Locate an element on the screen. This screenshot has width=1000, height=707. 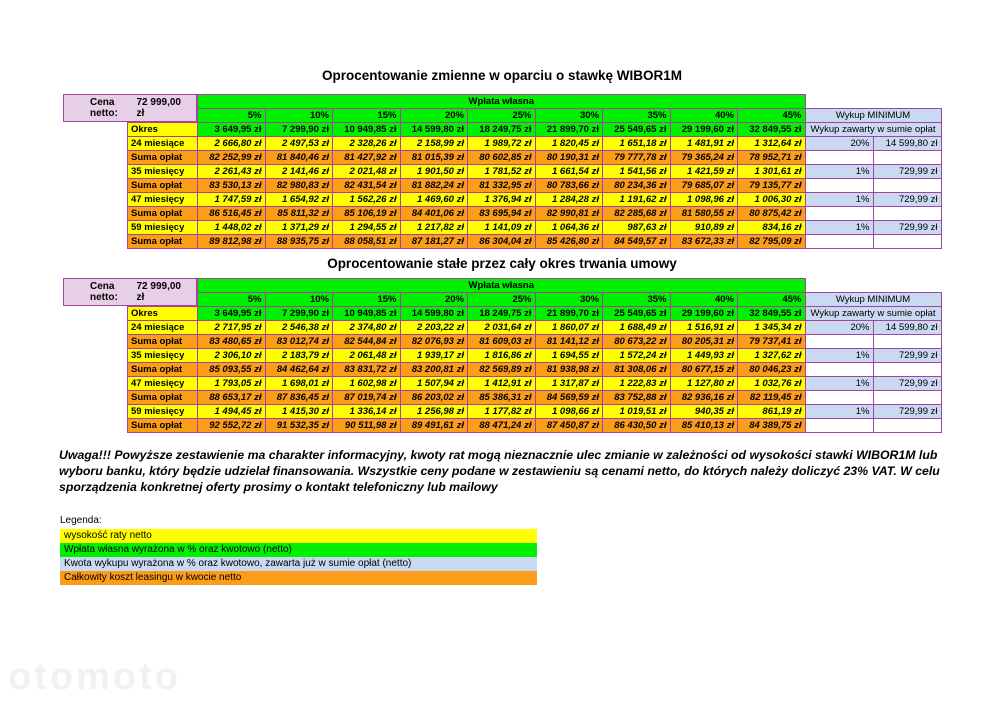
header-row-percents: 5% 10% 15% 20% 25% 30% 35% 40% 45% Wykup MINIMUM is located at coordinates (535, 299).